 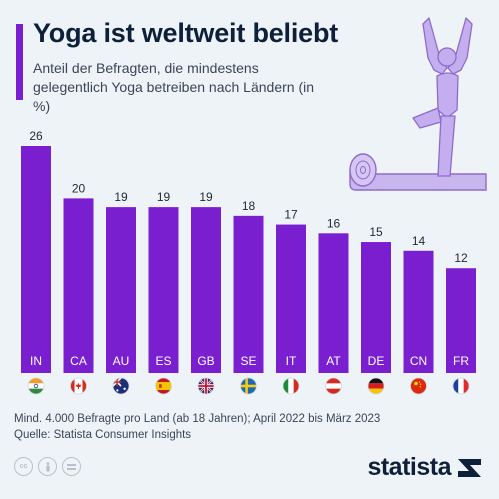 I want to click on flag-germany-icon, so click(x=376, y=386).